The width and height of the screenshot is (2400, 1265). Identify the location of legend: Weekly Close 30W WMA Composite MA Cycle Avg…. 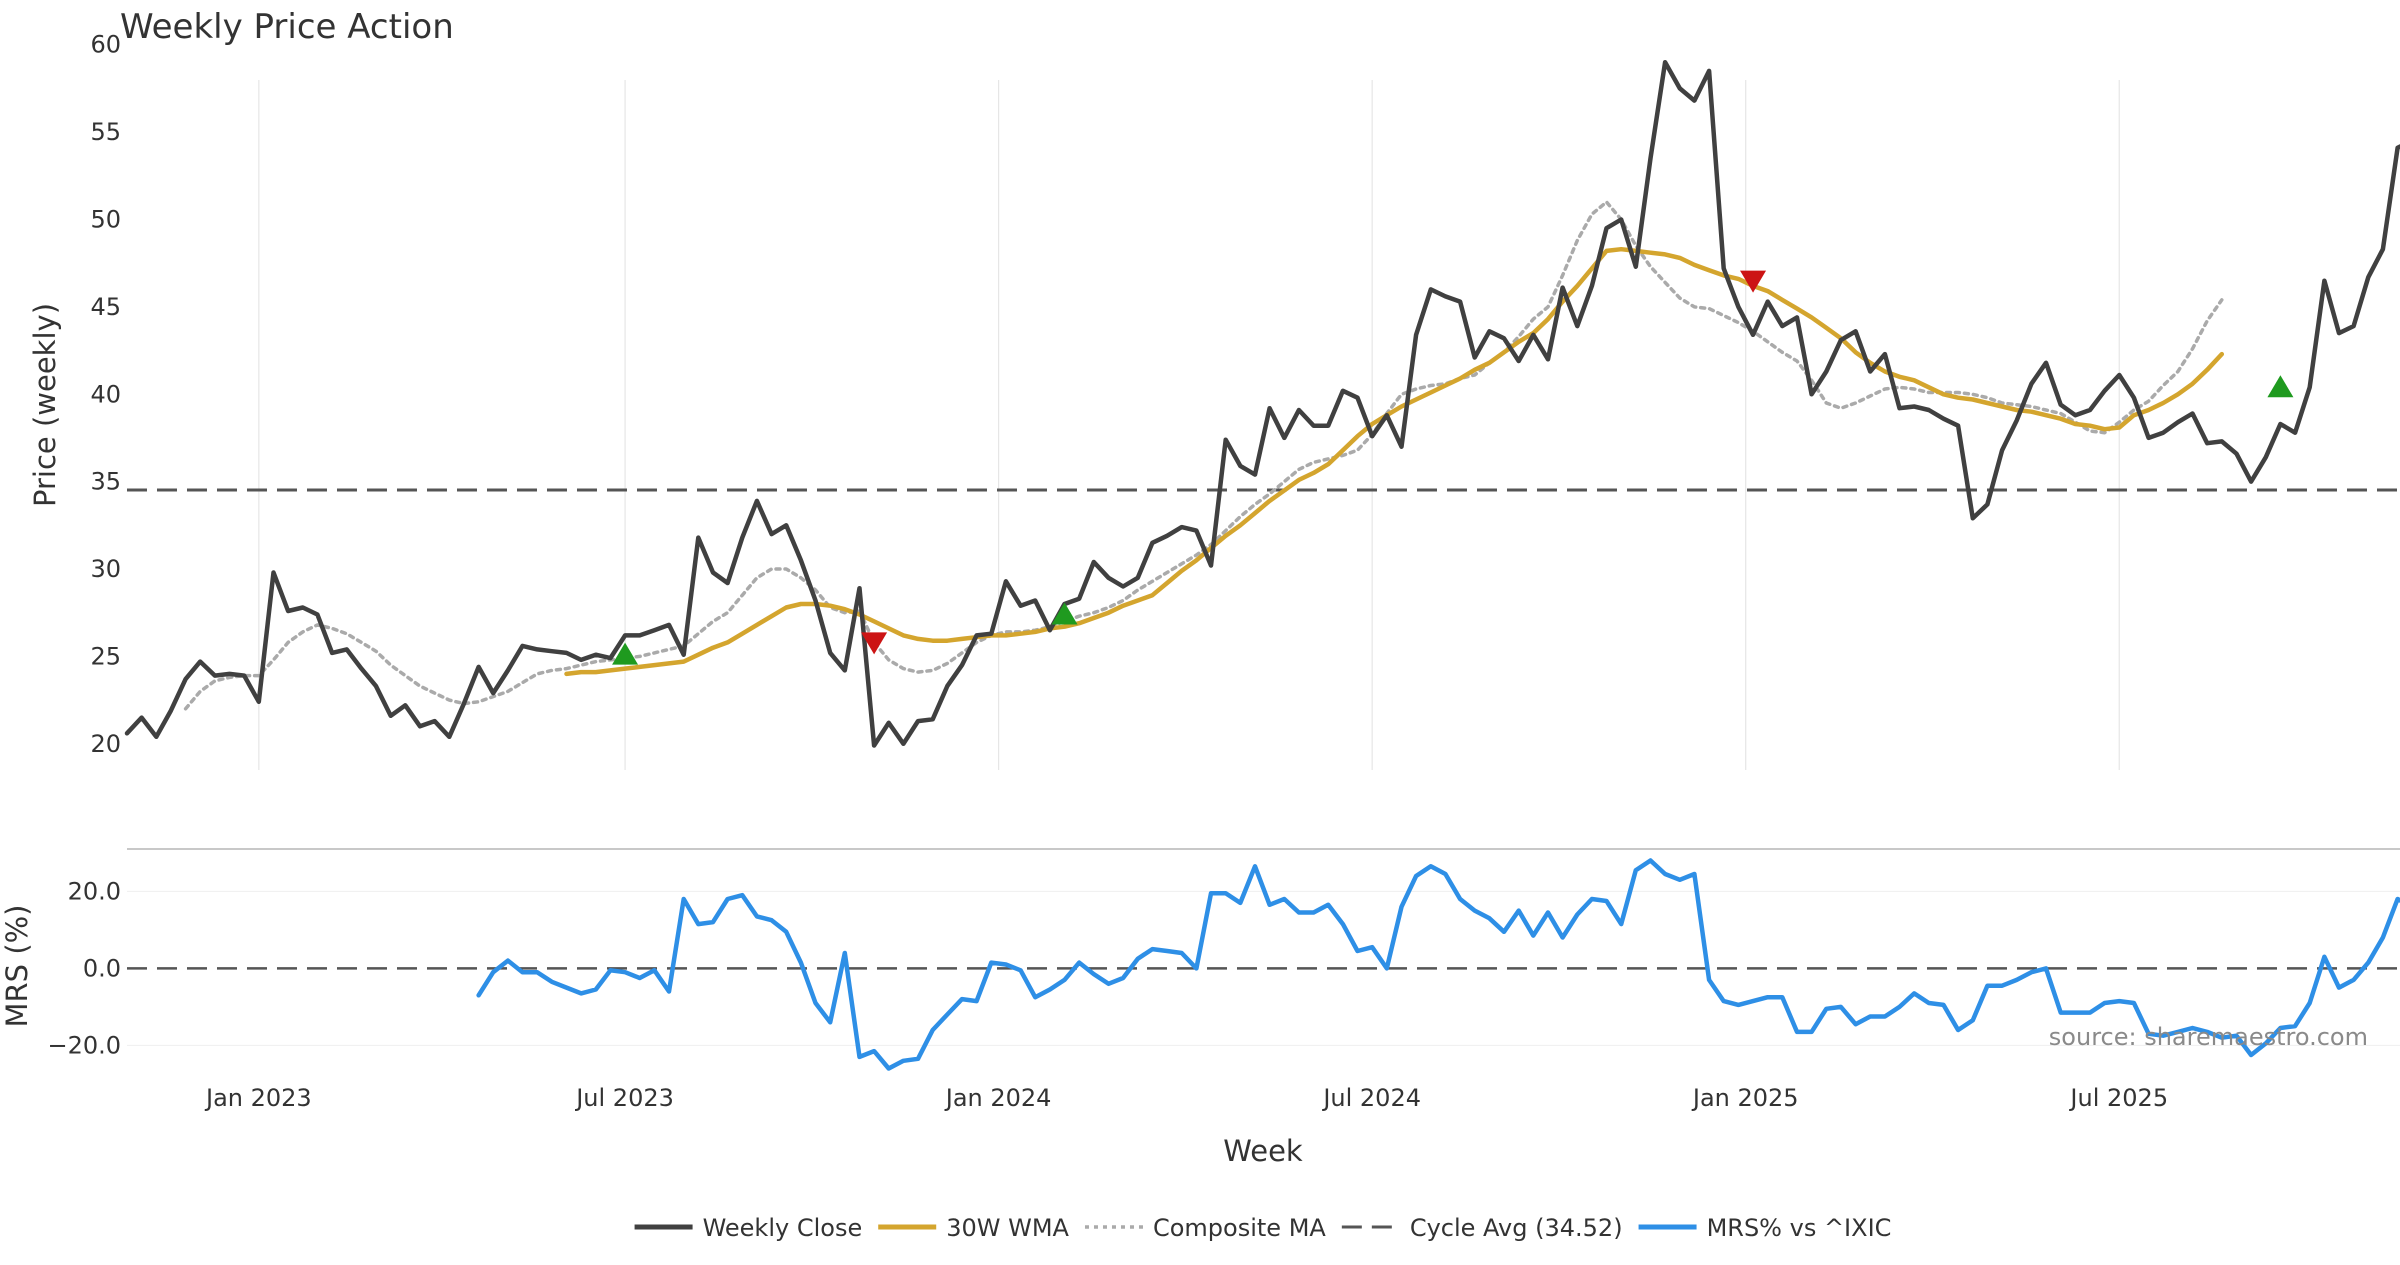
(1263, 1228).